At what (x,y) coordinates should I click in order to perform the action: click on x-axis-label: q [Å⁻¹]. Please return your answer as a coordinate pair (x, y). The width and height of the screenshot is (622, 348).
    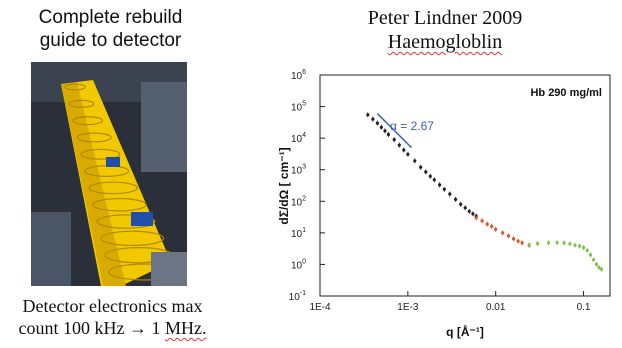
    Looking at the image, I should click on (465, 331).